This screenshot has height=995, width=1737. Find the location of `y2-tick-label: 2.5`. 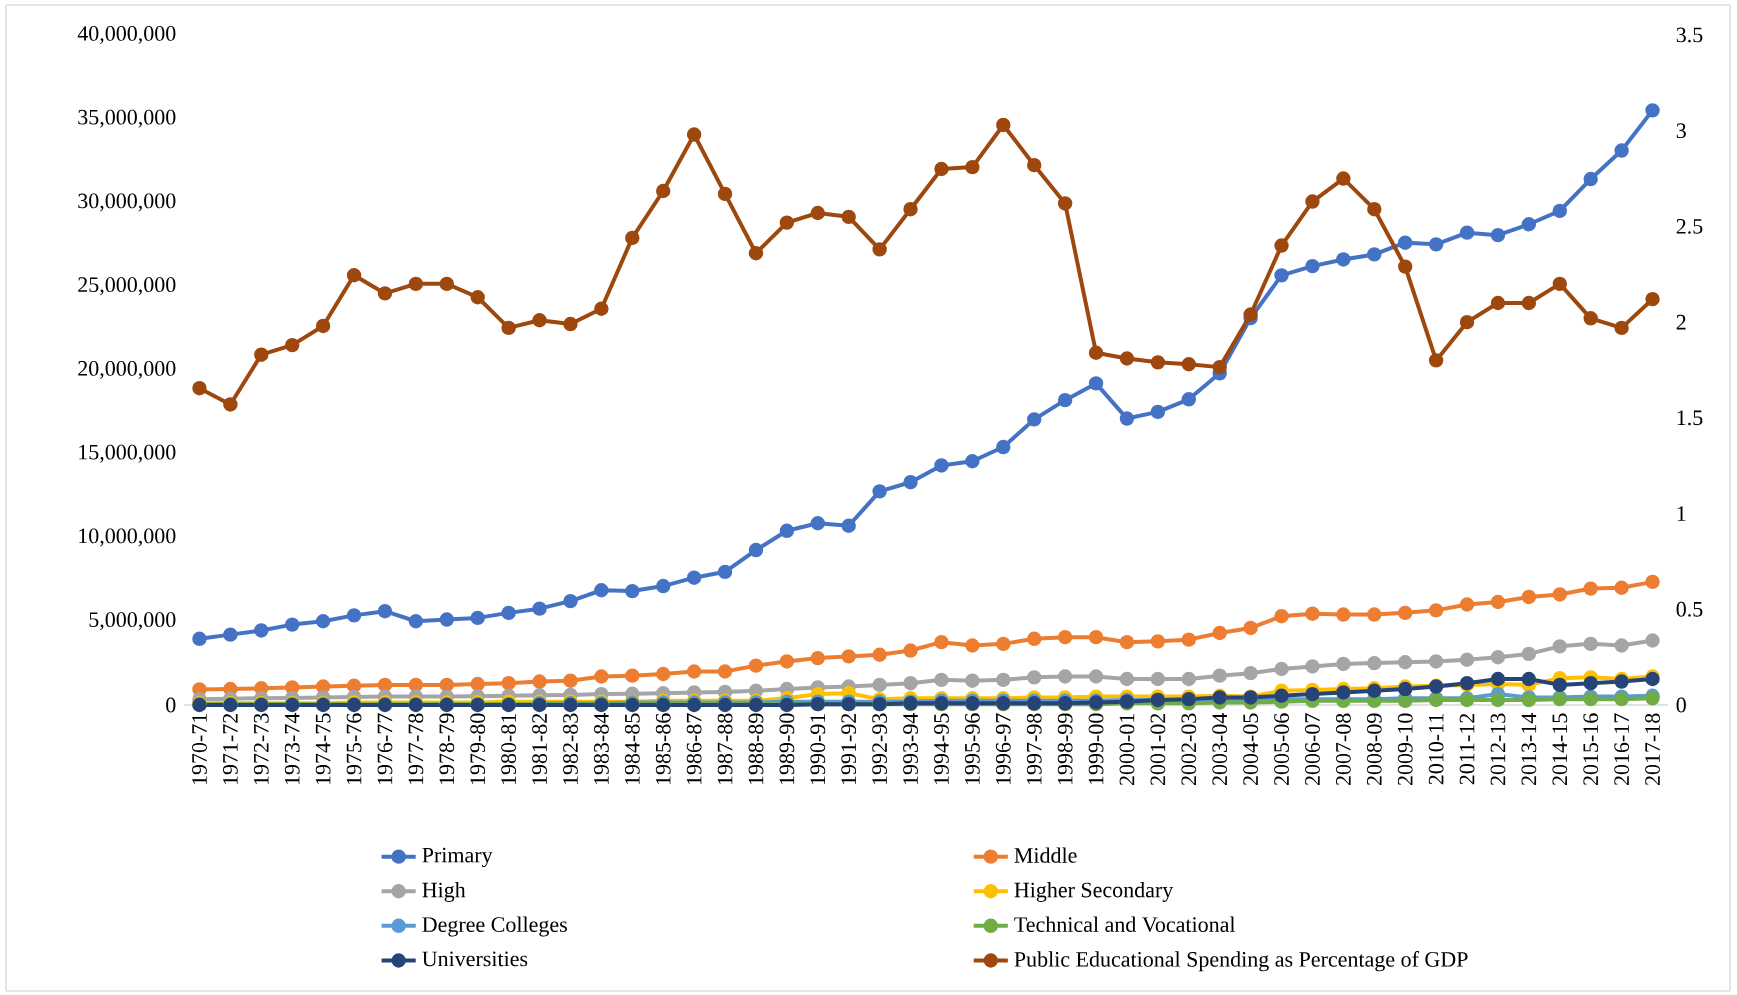

y2-tick-label: 2.5 is located at coordinates (1689, 226).